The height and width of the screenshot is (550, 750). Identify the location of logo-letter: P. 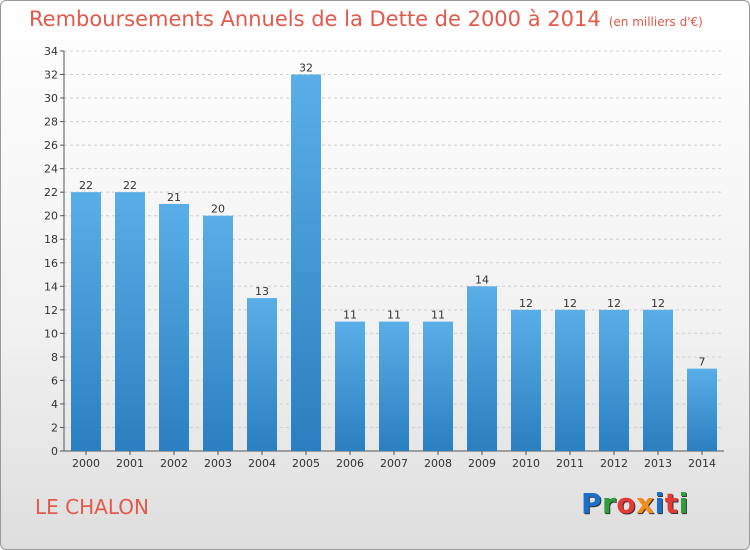
(592, 503).